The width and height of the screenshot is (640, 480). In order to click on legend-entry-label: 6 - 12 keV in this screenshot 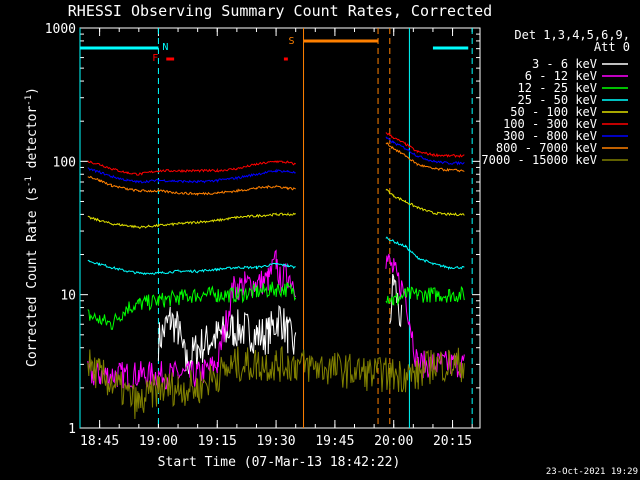, I will do `click(561, 76)`.